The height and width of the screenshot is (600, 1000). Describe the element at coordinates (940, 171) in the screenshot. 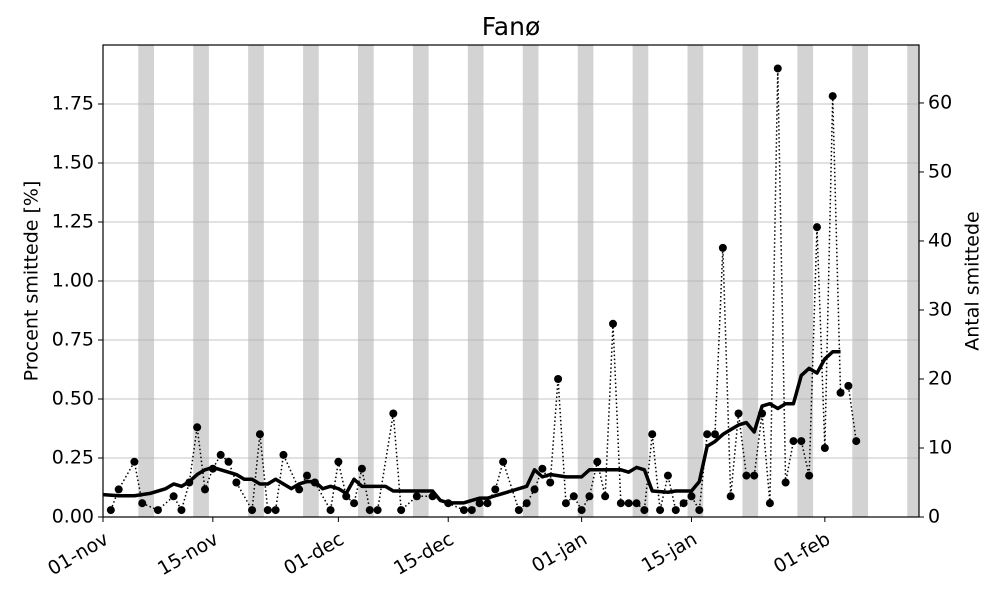

I see `y2-tick-label: 50` at that location.